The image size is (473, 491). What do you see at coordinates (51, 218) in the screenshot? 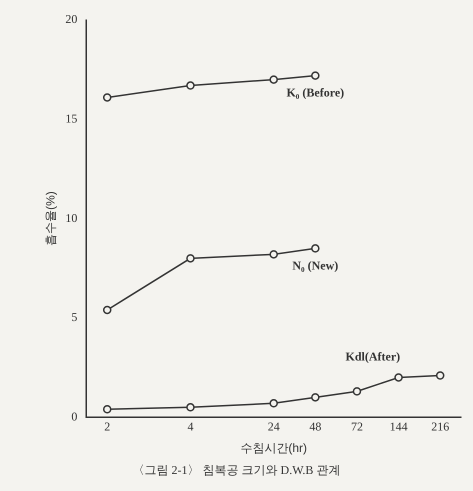
I see `y-axis-title: 흡수율(%)` at bounding box center [51, 218].